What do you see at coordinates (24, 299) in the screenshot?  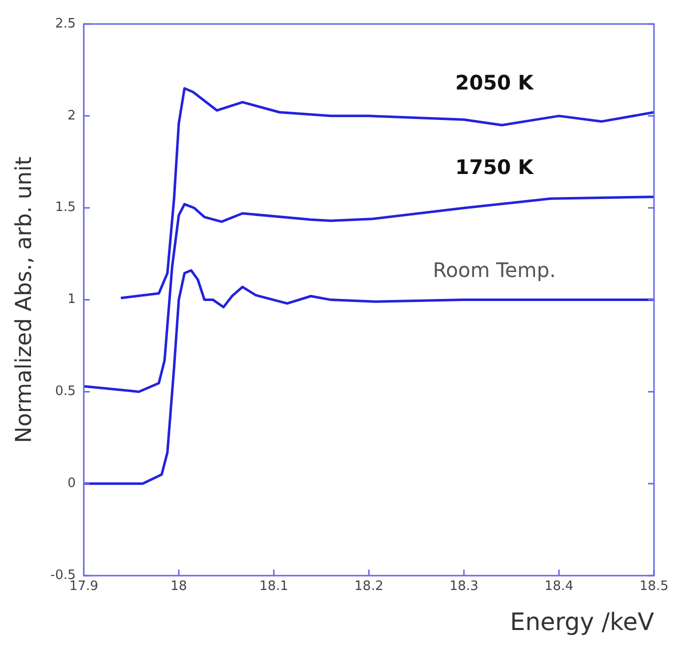 I see `y-axis-title: Normalized Abs., arb. unit` at bounding box center [24, 299].